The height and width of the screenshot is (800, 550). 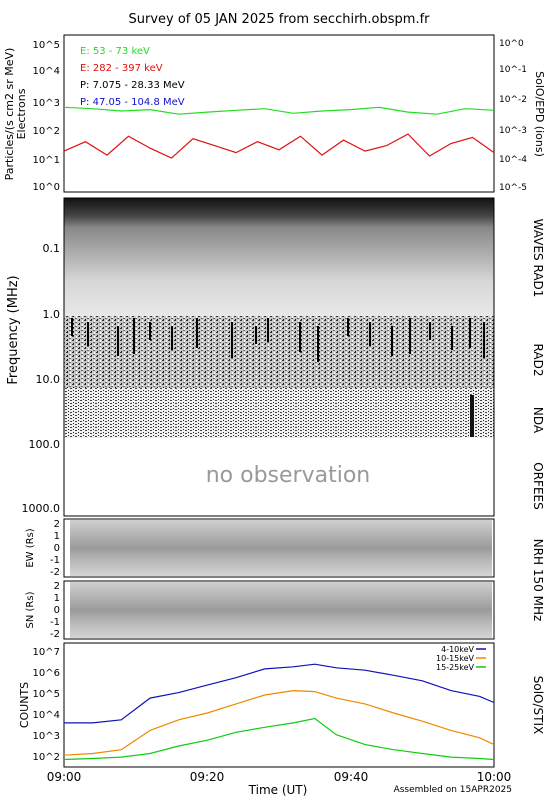 I want to click on tick-left-1e1: 10^1, so click(x=46, y=160).